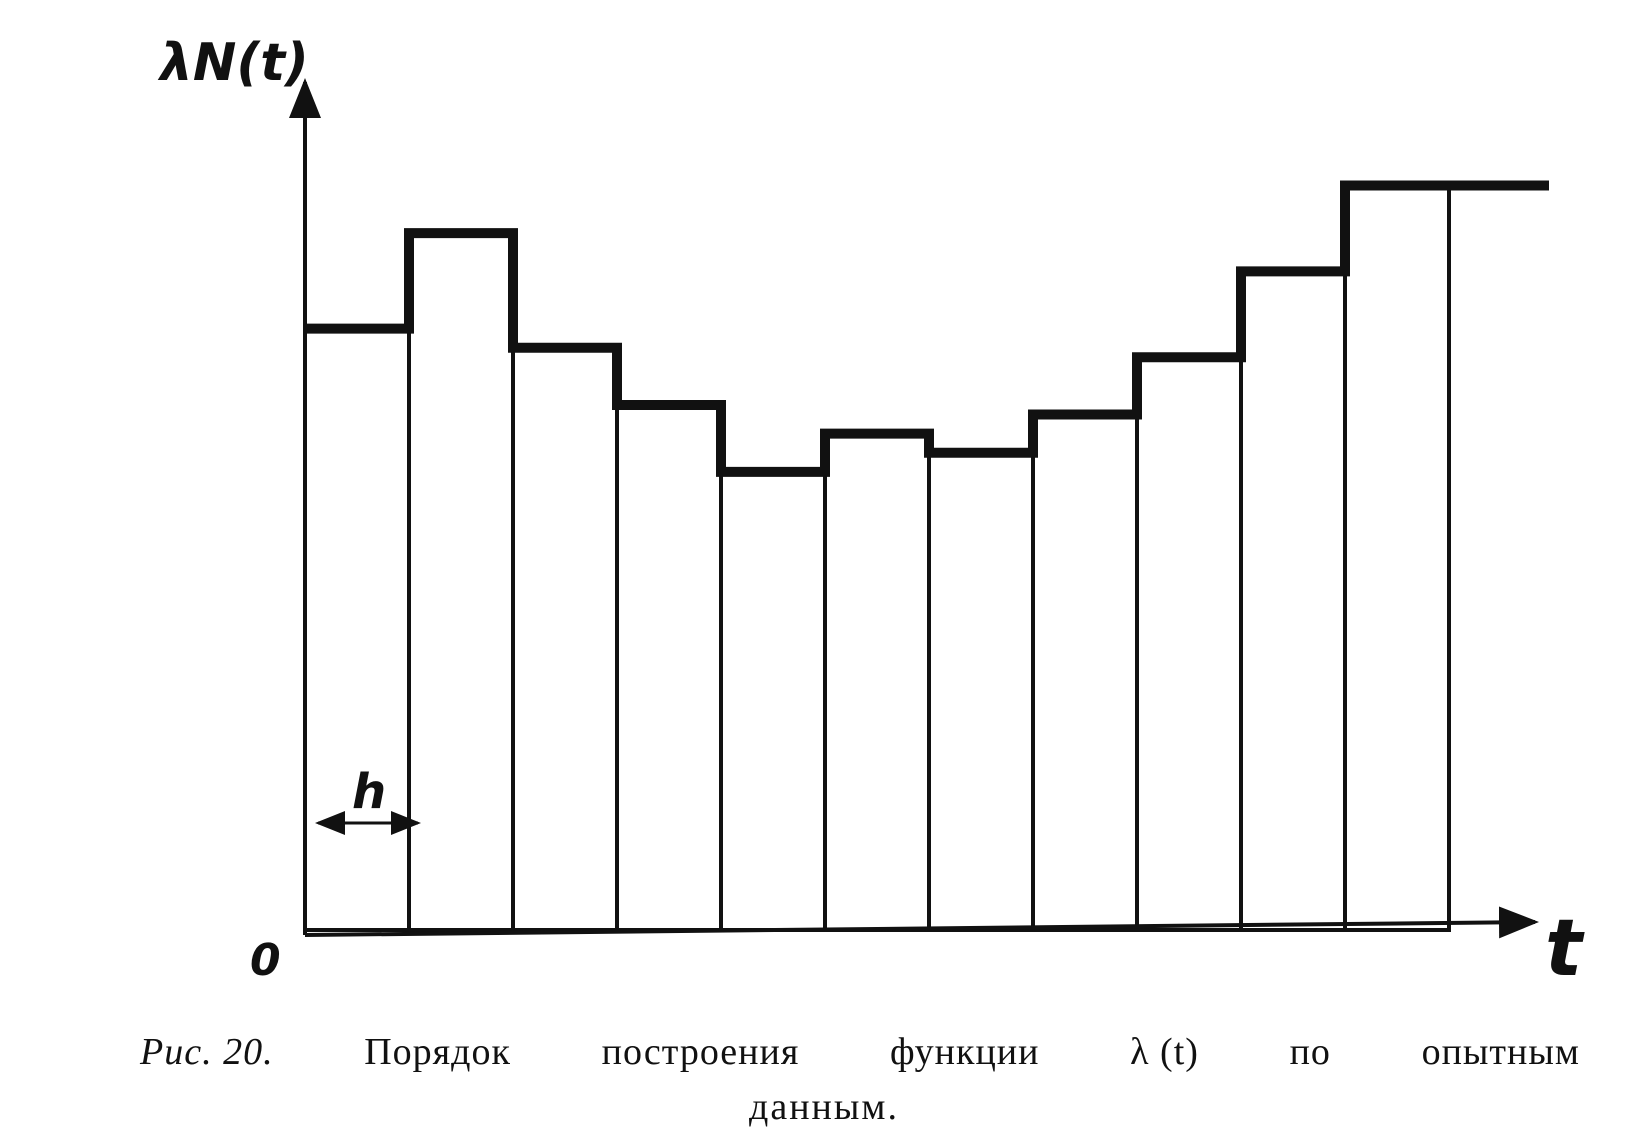  I want to click on y-axis-label-lambda: λN(t), so click(233, 63).